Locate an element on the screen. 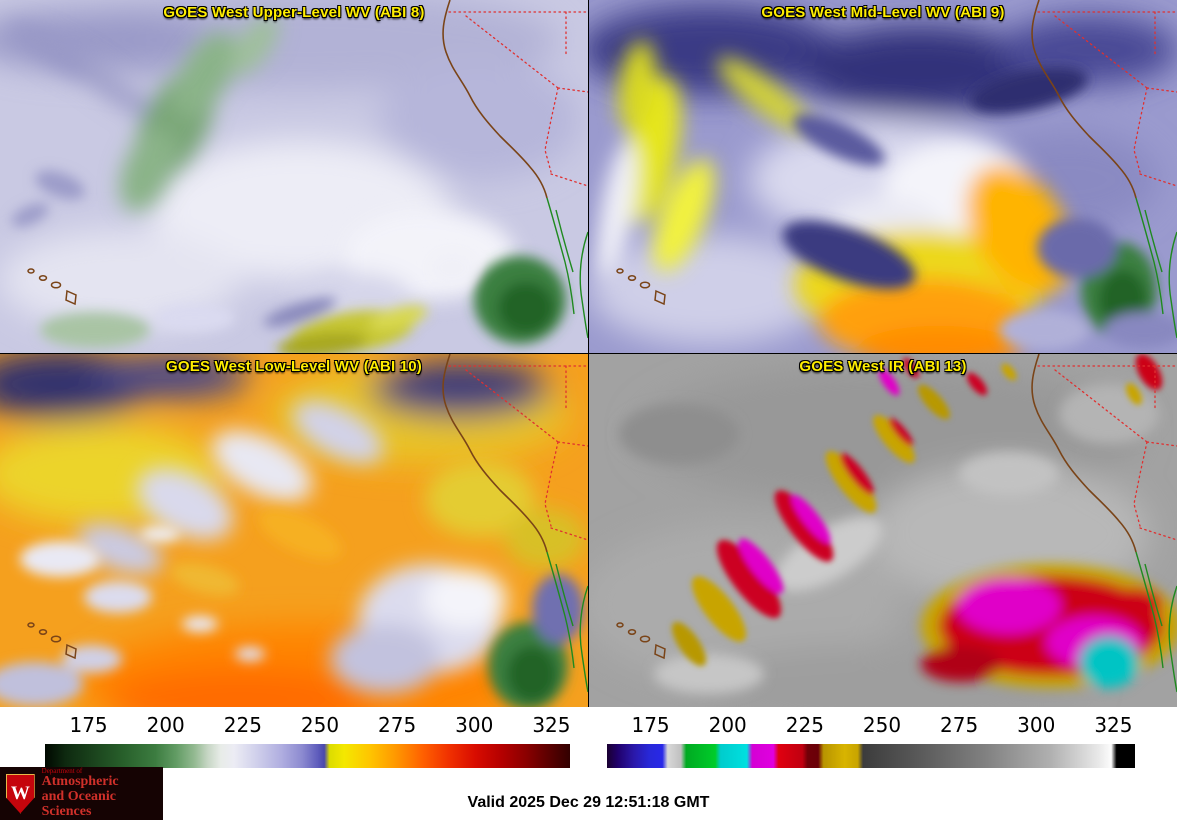 The width and height of the screenshot is (1177, 820). logo-name-line2: and Oceanic Sciences is located at coordinates (78, 803).